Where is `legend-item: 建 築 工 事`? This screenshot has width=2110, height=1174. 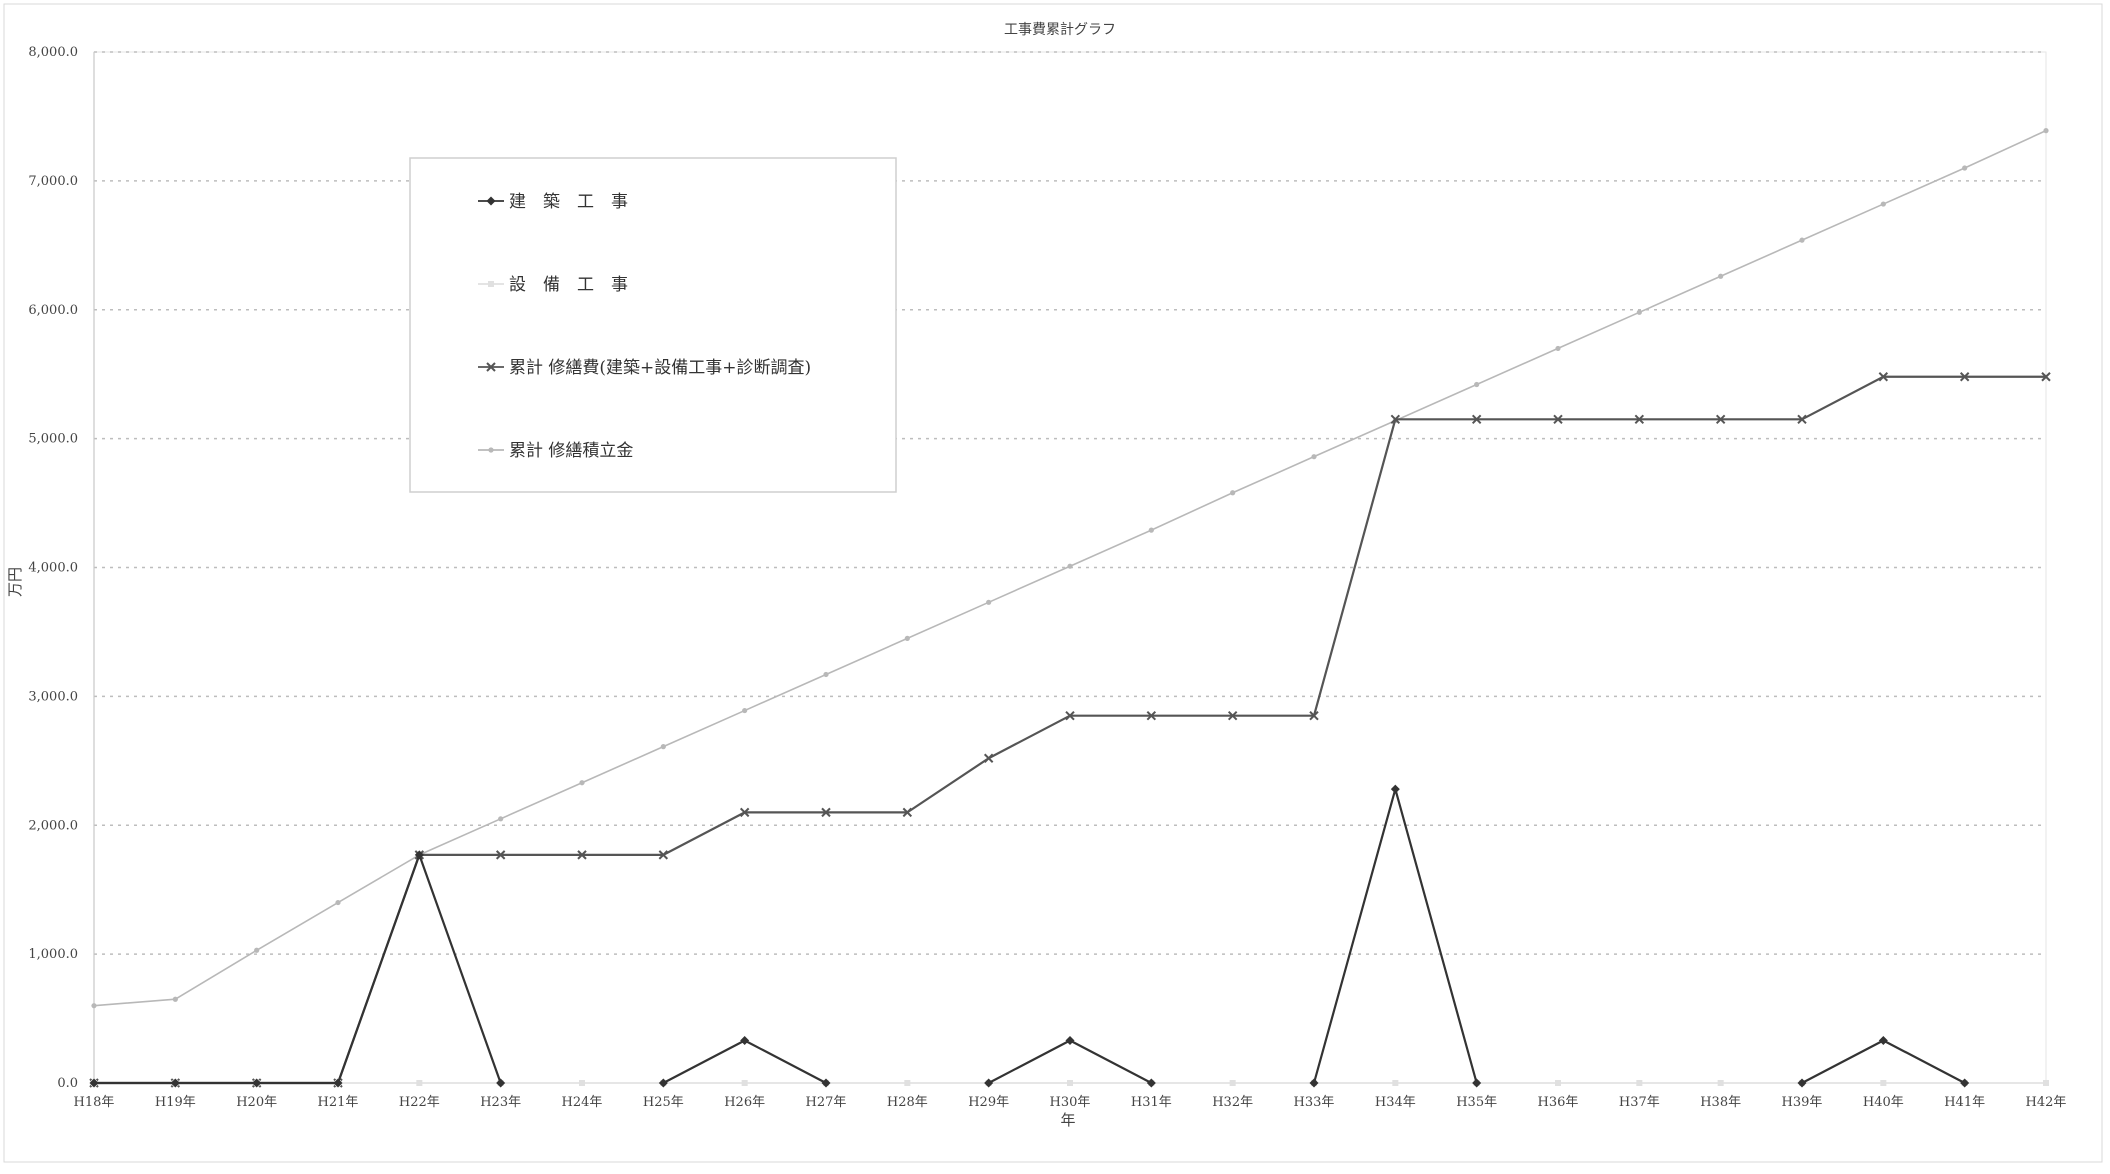 legend-item: 建 築 工 事 is located at coordinates (553, 202).